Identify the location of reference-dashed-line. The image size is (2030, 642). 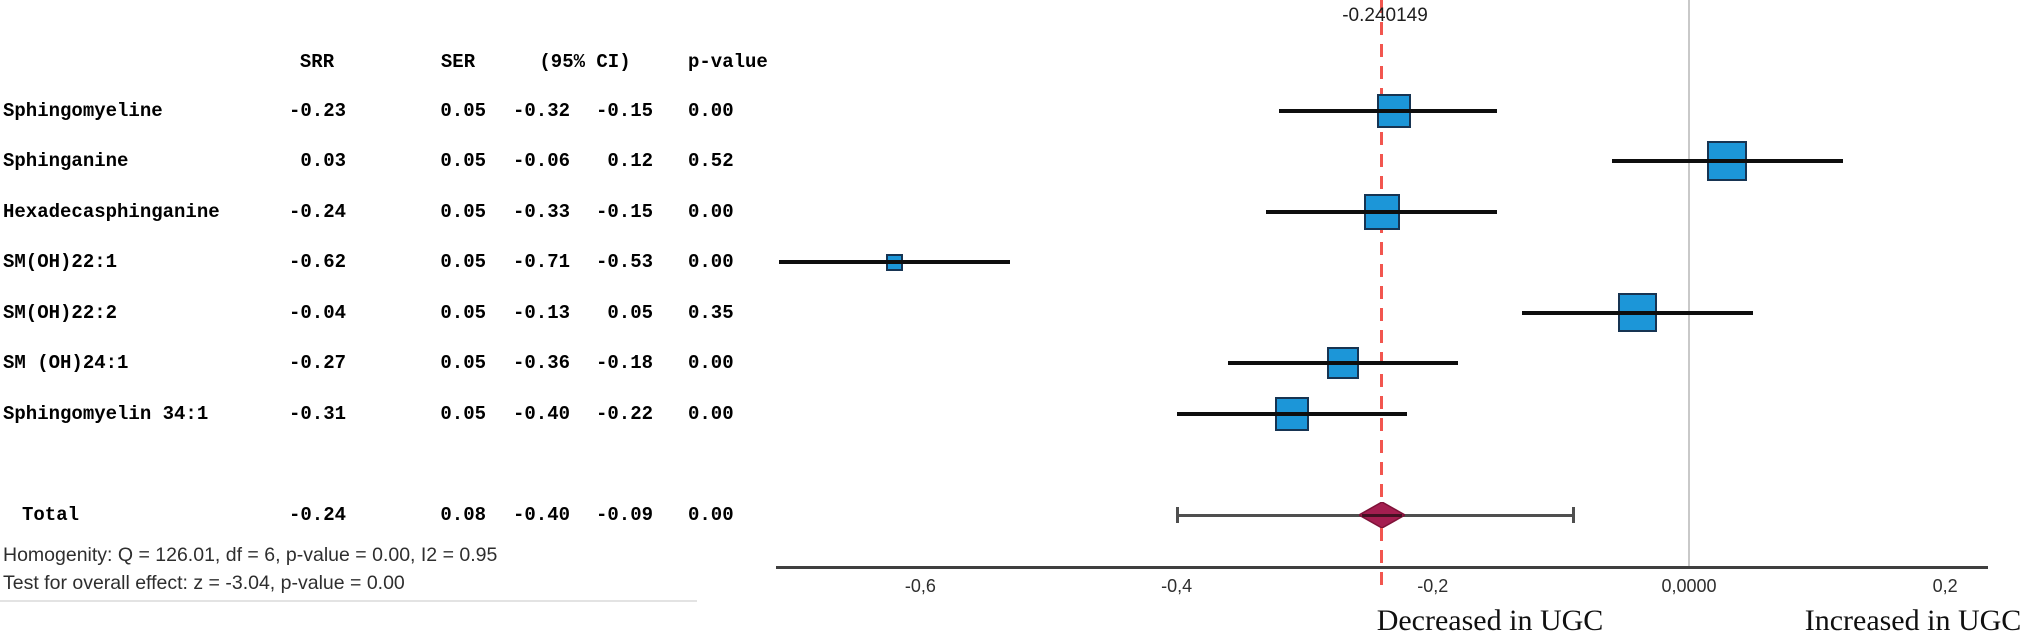
(1381, 292).